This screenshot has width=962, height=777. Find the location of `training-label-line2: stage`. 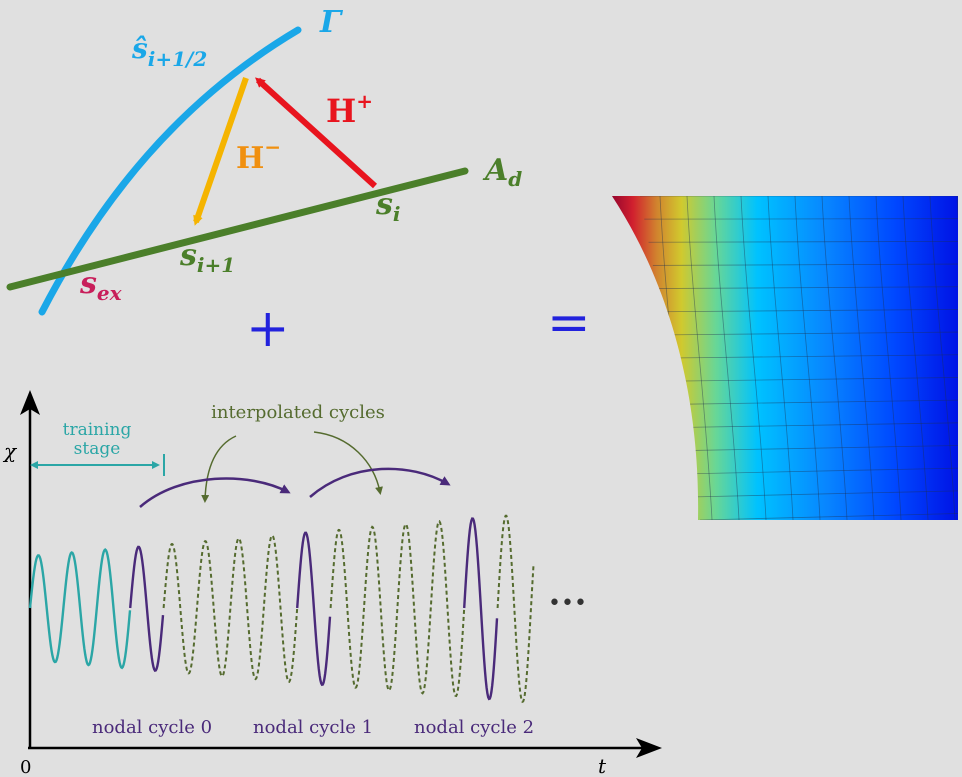

training-label-line2: stage is located at coordinates (97, 449).